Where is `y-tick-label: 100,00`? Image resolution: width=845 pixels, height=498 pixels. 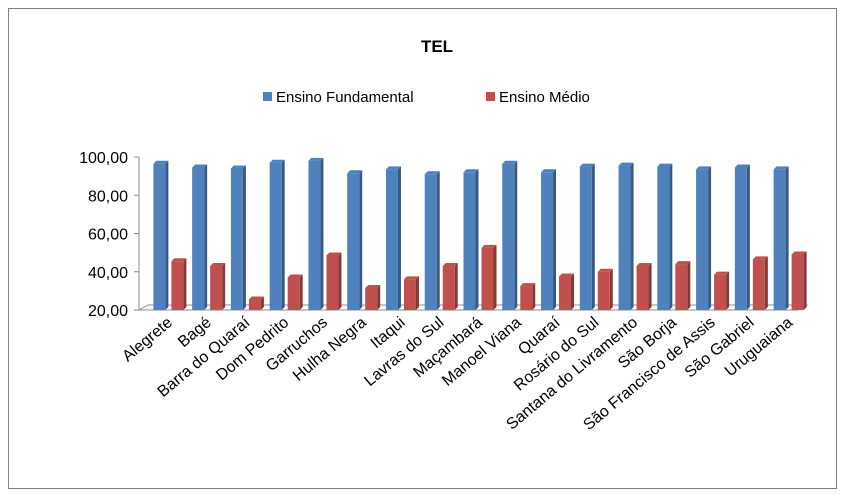 y-tick-label: 100,00 is located at coordinates (103, 158).